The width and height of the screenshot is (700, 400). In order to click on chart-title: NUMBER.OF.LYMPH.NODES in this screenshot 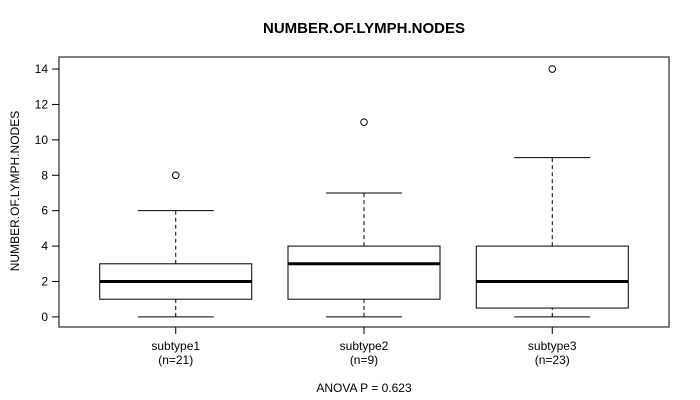, I will do `click(364, 28)`.